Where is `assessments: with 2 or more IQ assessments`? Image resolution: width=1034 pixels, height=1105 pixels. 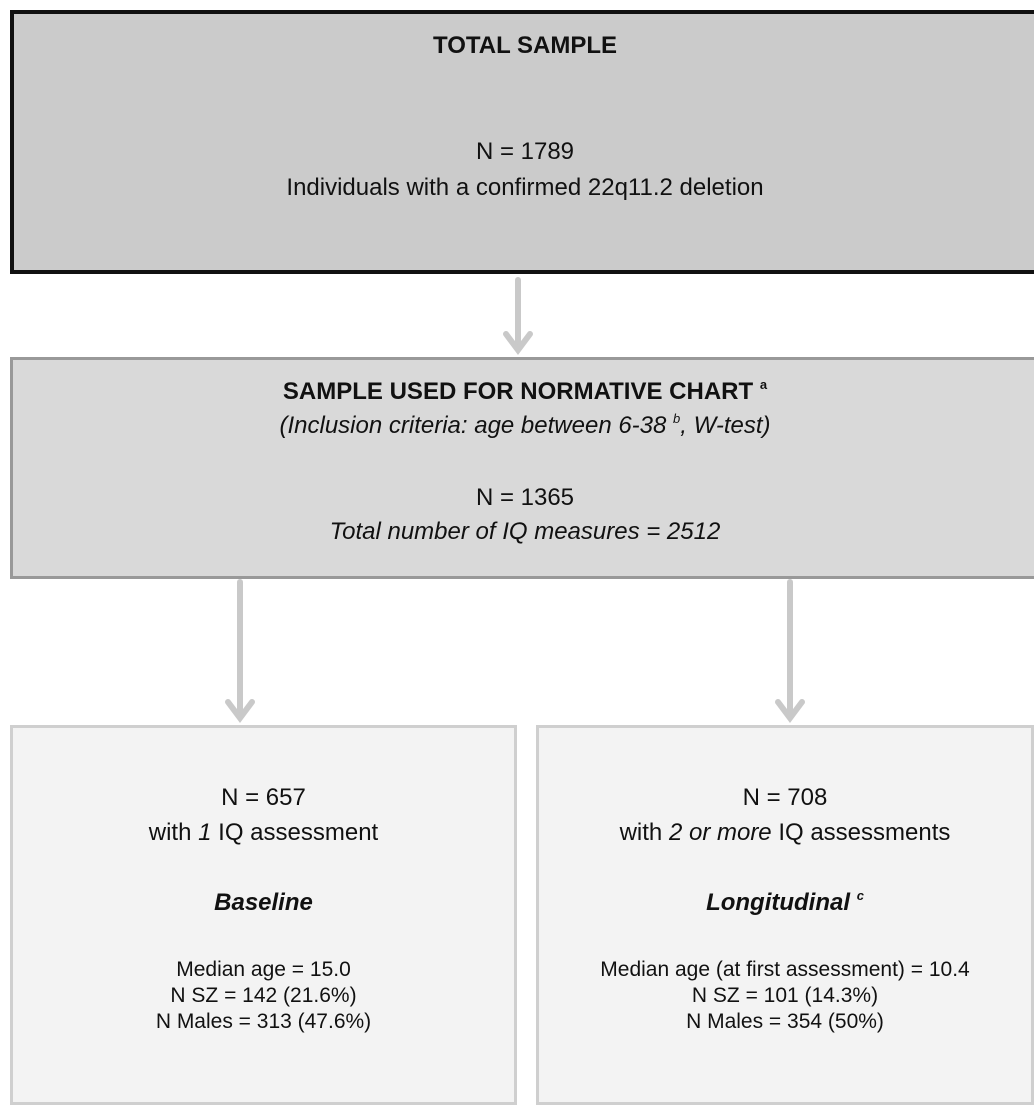
assessments: with 2 or more IQ assessments is located at coordinates (785, 833).